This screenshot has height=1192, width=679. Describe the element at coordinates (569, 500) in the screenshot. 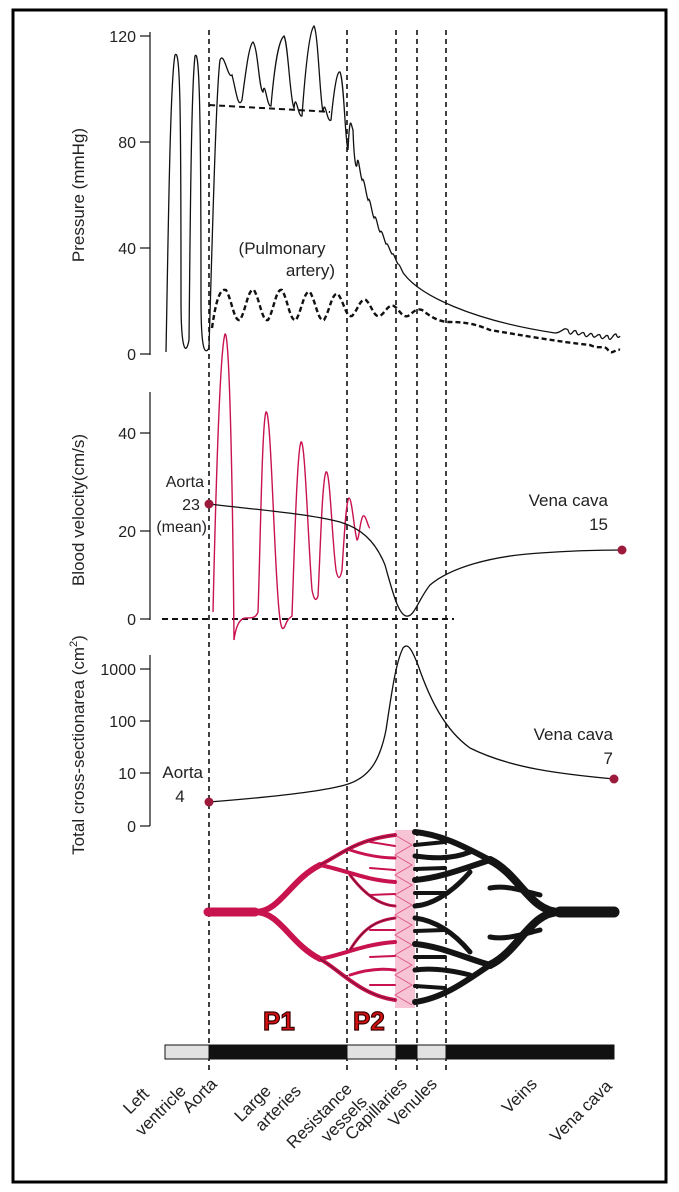

I see `venacava-velocity-label1: Vena cava` at that location.